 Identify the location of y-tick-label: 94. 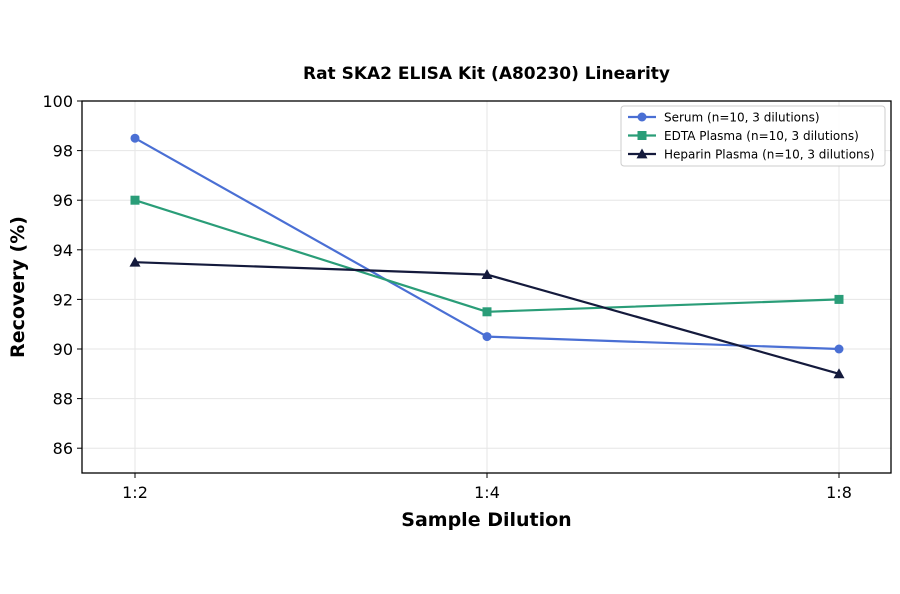
(63, 250).